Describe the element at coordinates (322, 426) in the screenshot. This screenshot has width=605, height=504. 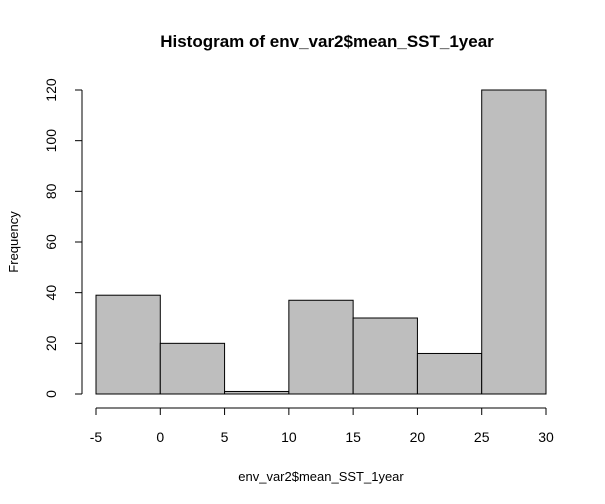
I see `x-axis: -5 0 5 10 15 20 25 30` at that location.